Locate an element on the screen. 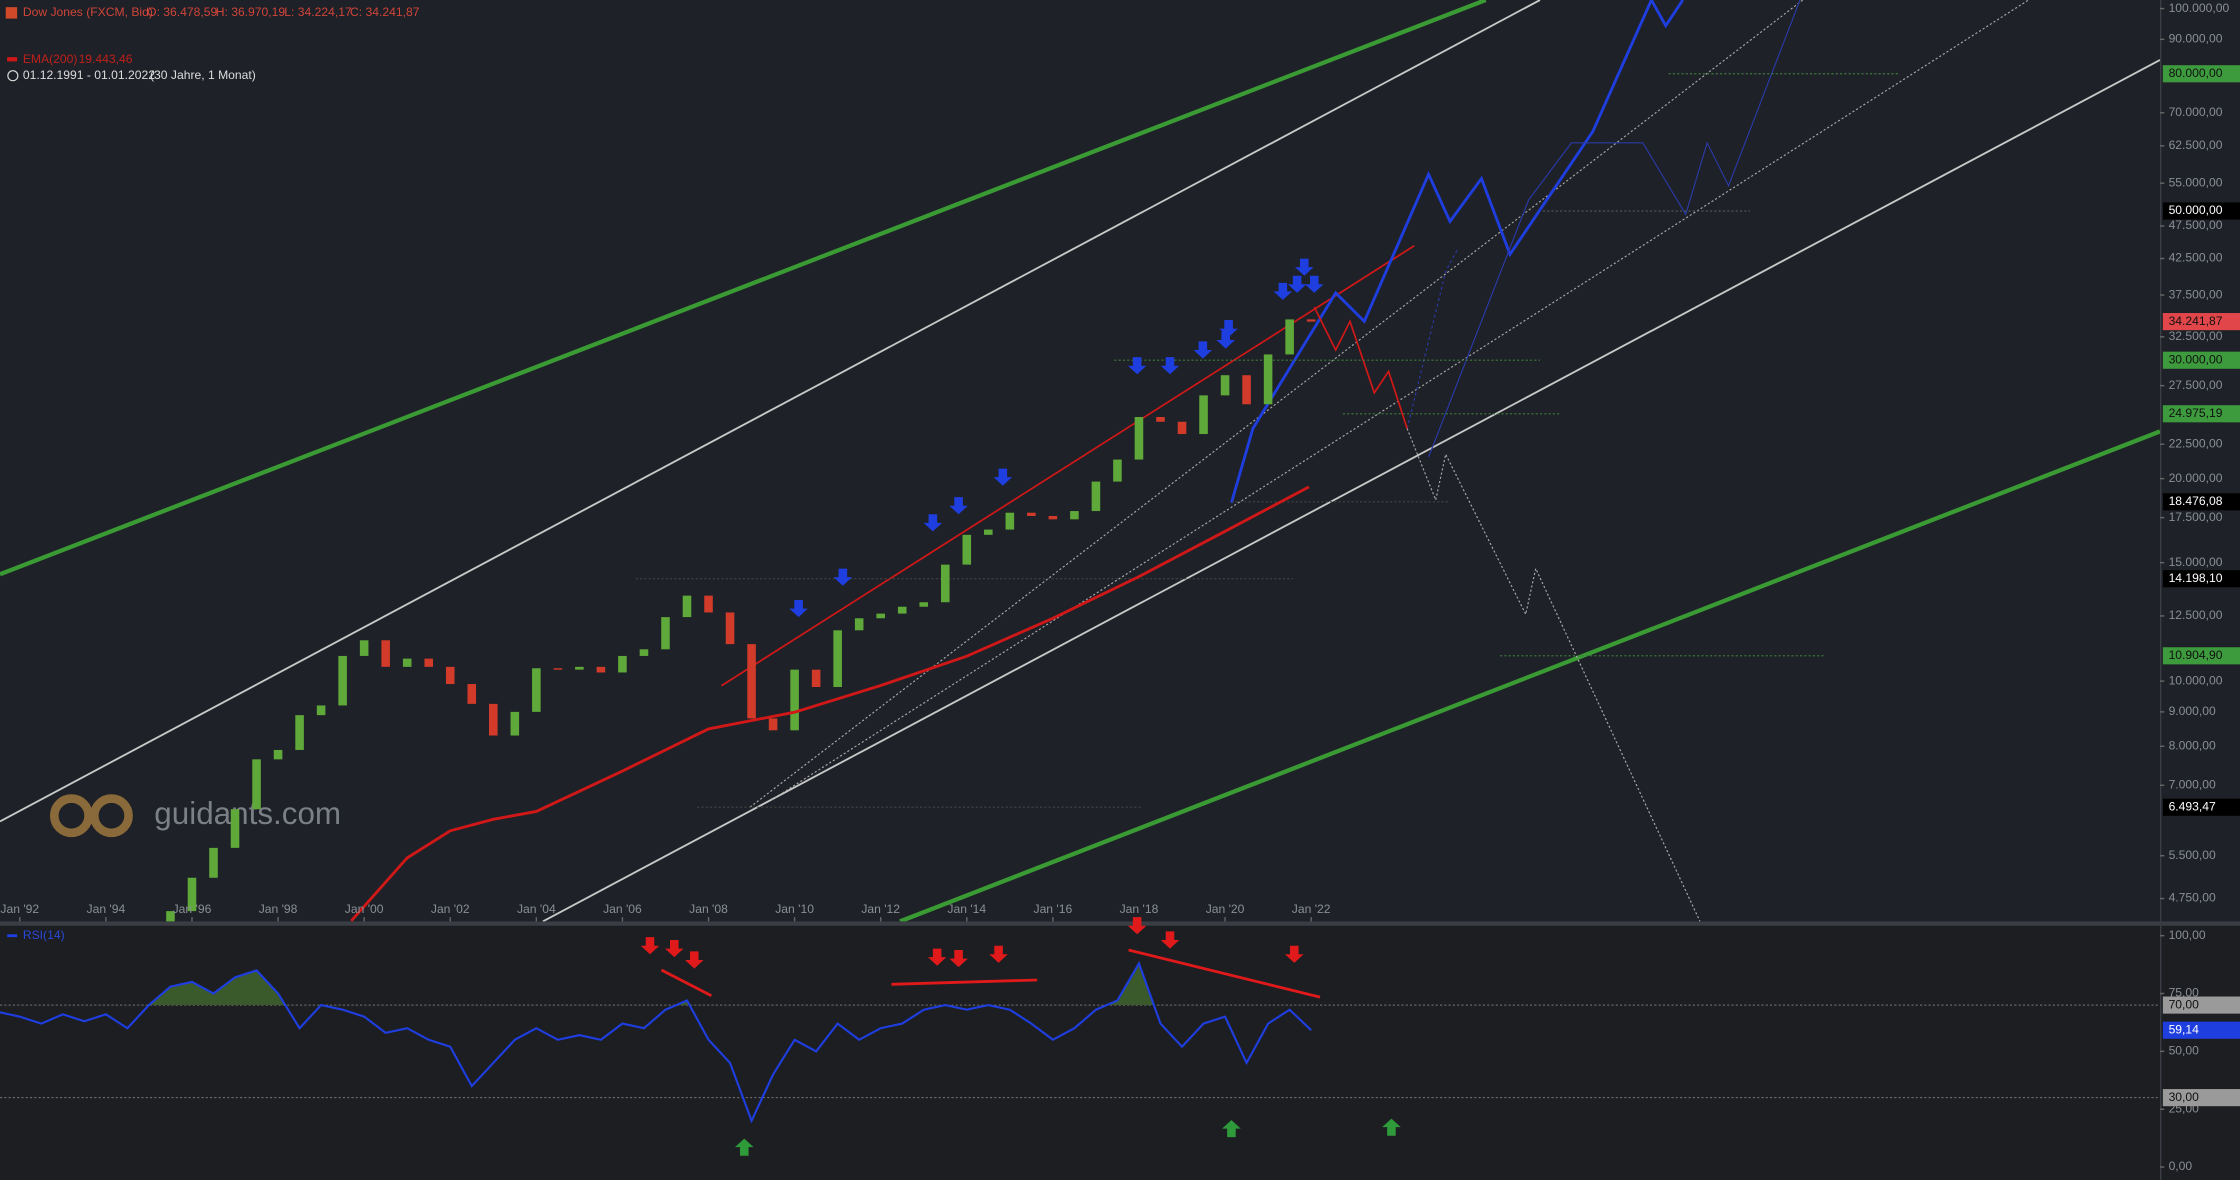 This screenshot has height=1180, width=2240. ema-legend-swatch is located at coordinates (12, 59).